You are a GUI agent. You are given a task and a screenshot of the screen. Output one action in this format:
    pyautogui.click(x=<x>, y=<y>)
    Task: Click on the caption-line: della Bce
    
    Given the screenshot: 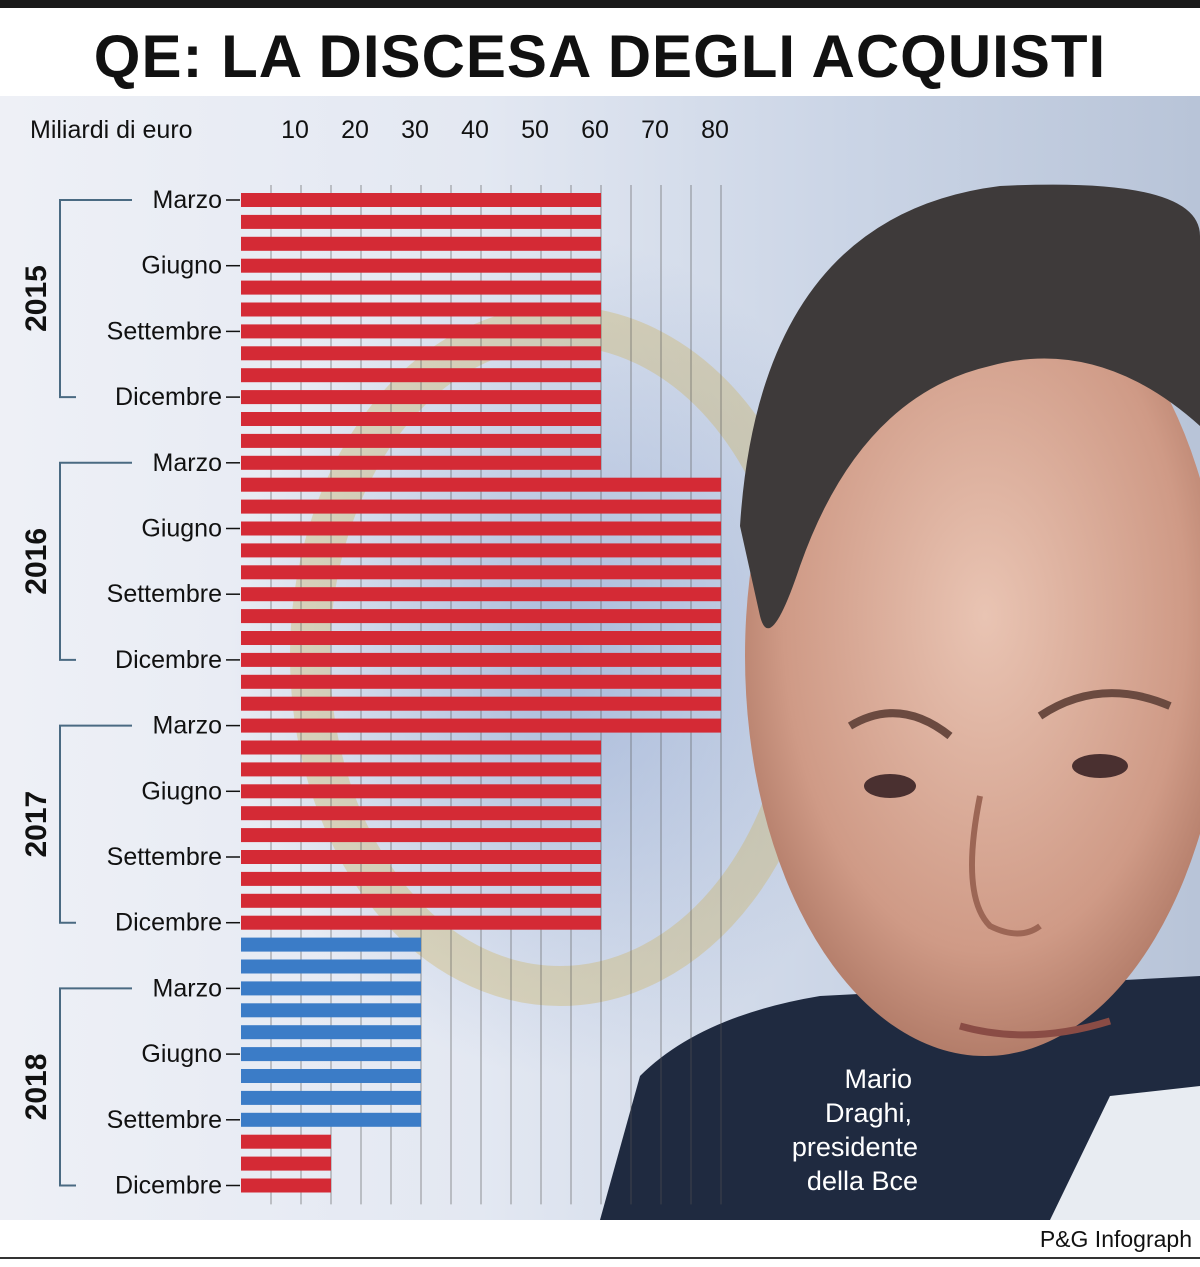 What is the action you would take?
    pyautogui.click(x=862, y=1181)
    